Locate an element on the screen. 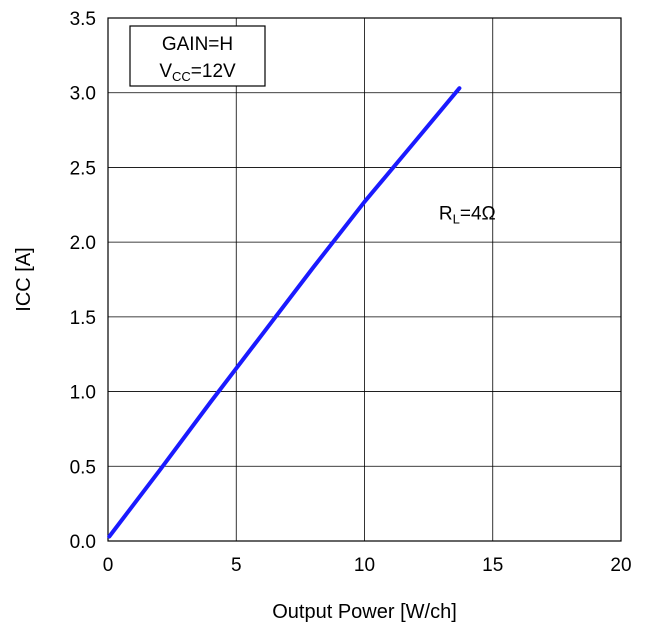 This screenshot has height=631, width=649. y-tick-label: 0.0 is located at coordinates (83, 542).